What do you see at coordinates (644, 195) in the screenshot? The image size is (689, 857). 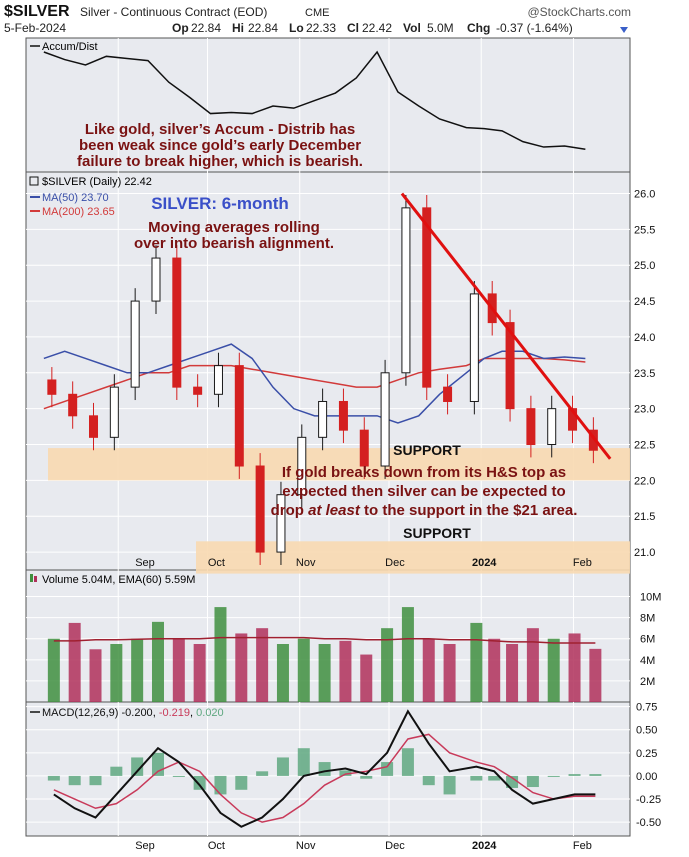 I see `price-tick-label: 26.0` at bounding box center [644, 195].